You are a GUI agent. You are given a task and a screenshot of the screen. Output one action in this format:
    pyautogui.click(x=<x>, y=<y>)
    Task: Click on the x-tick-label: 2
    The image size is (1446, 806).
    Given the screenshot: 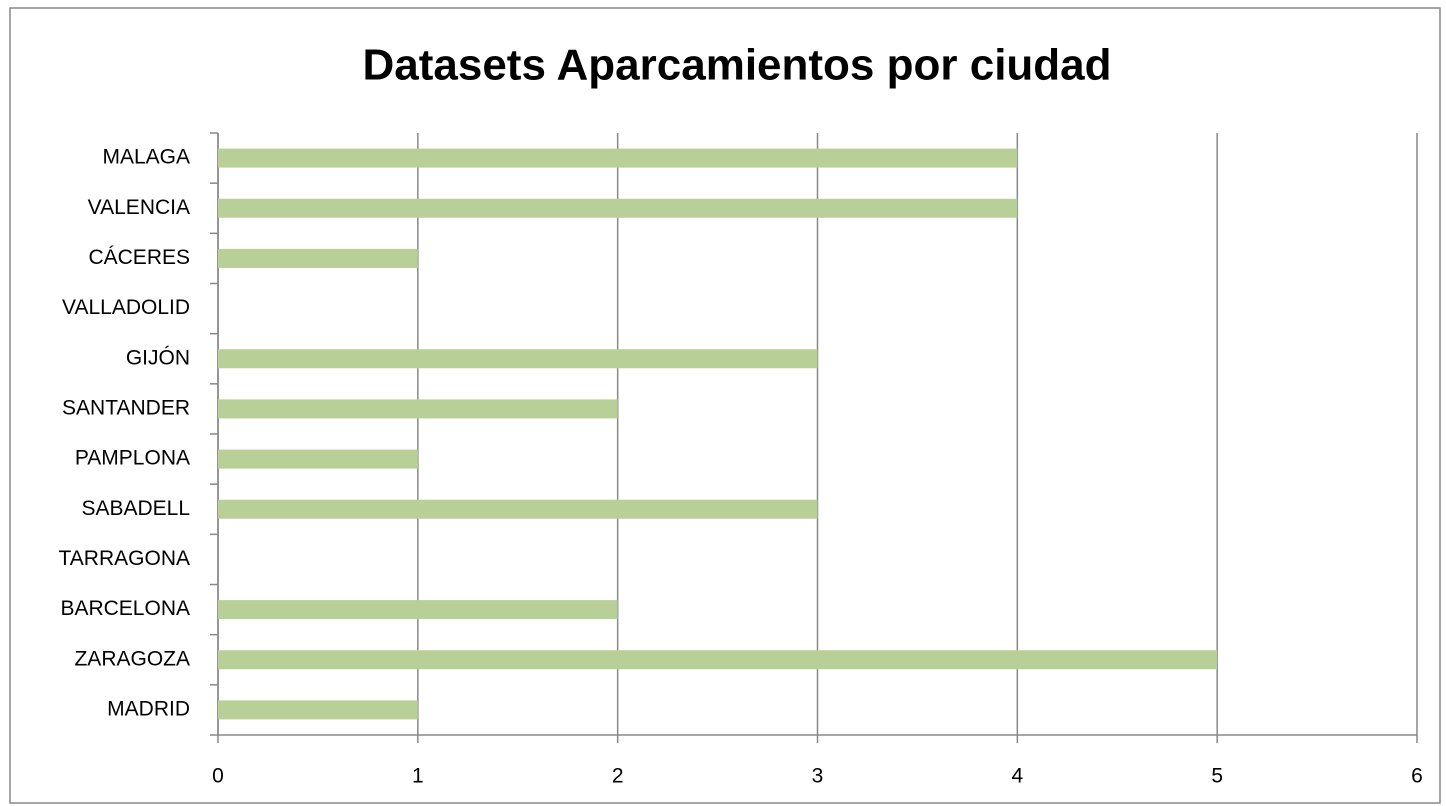 What is the action you would take?
    pyautogui.click(x=618, y=776)
    